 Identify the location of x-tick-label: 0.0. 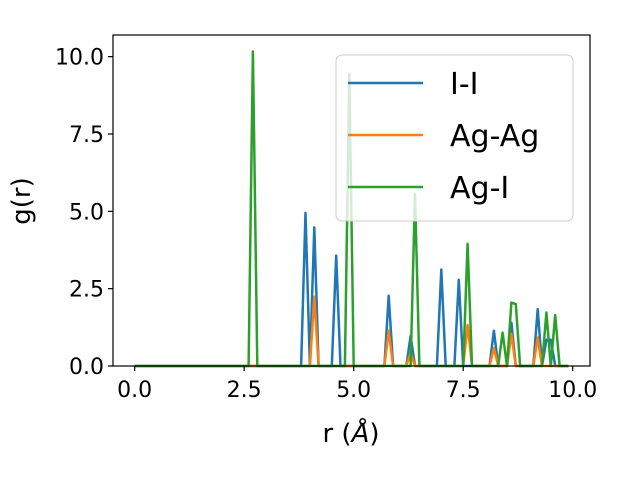
(134, 390).